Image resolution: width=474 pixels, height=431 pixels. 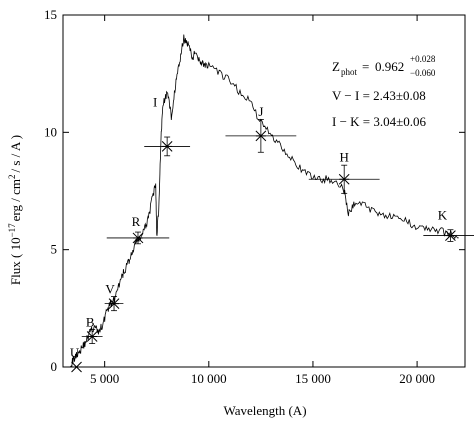 I want to click on zphot-lower-error: −0.060, so click(x=423, y=73).